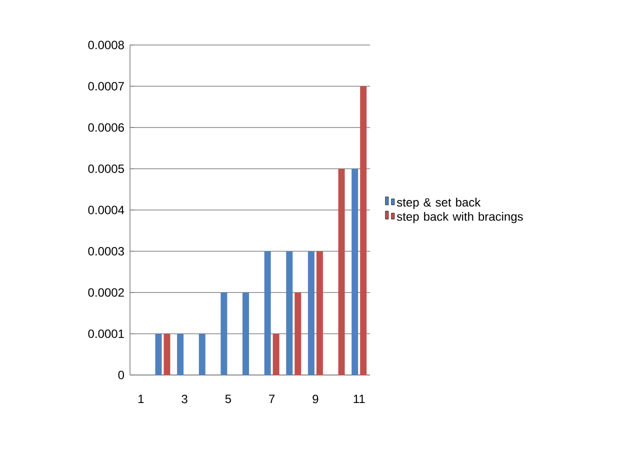  What do you see at coordinates (228, 399) in the screenshot?
I see `x-tick-label: 5` at bounding box center [228, 399].